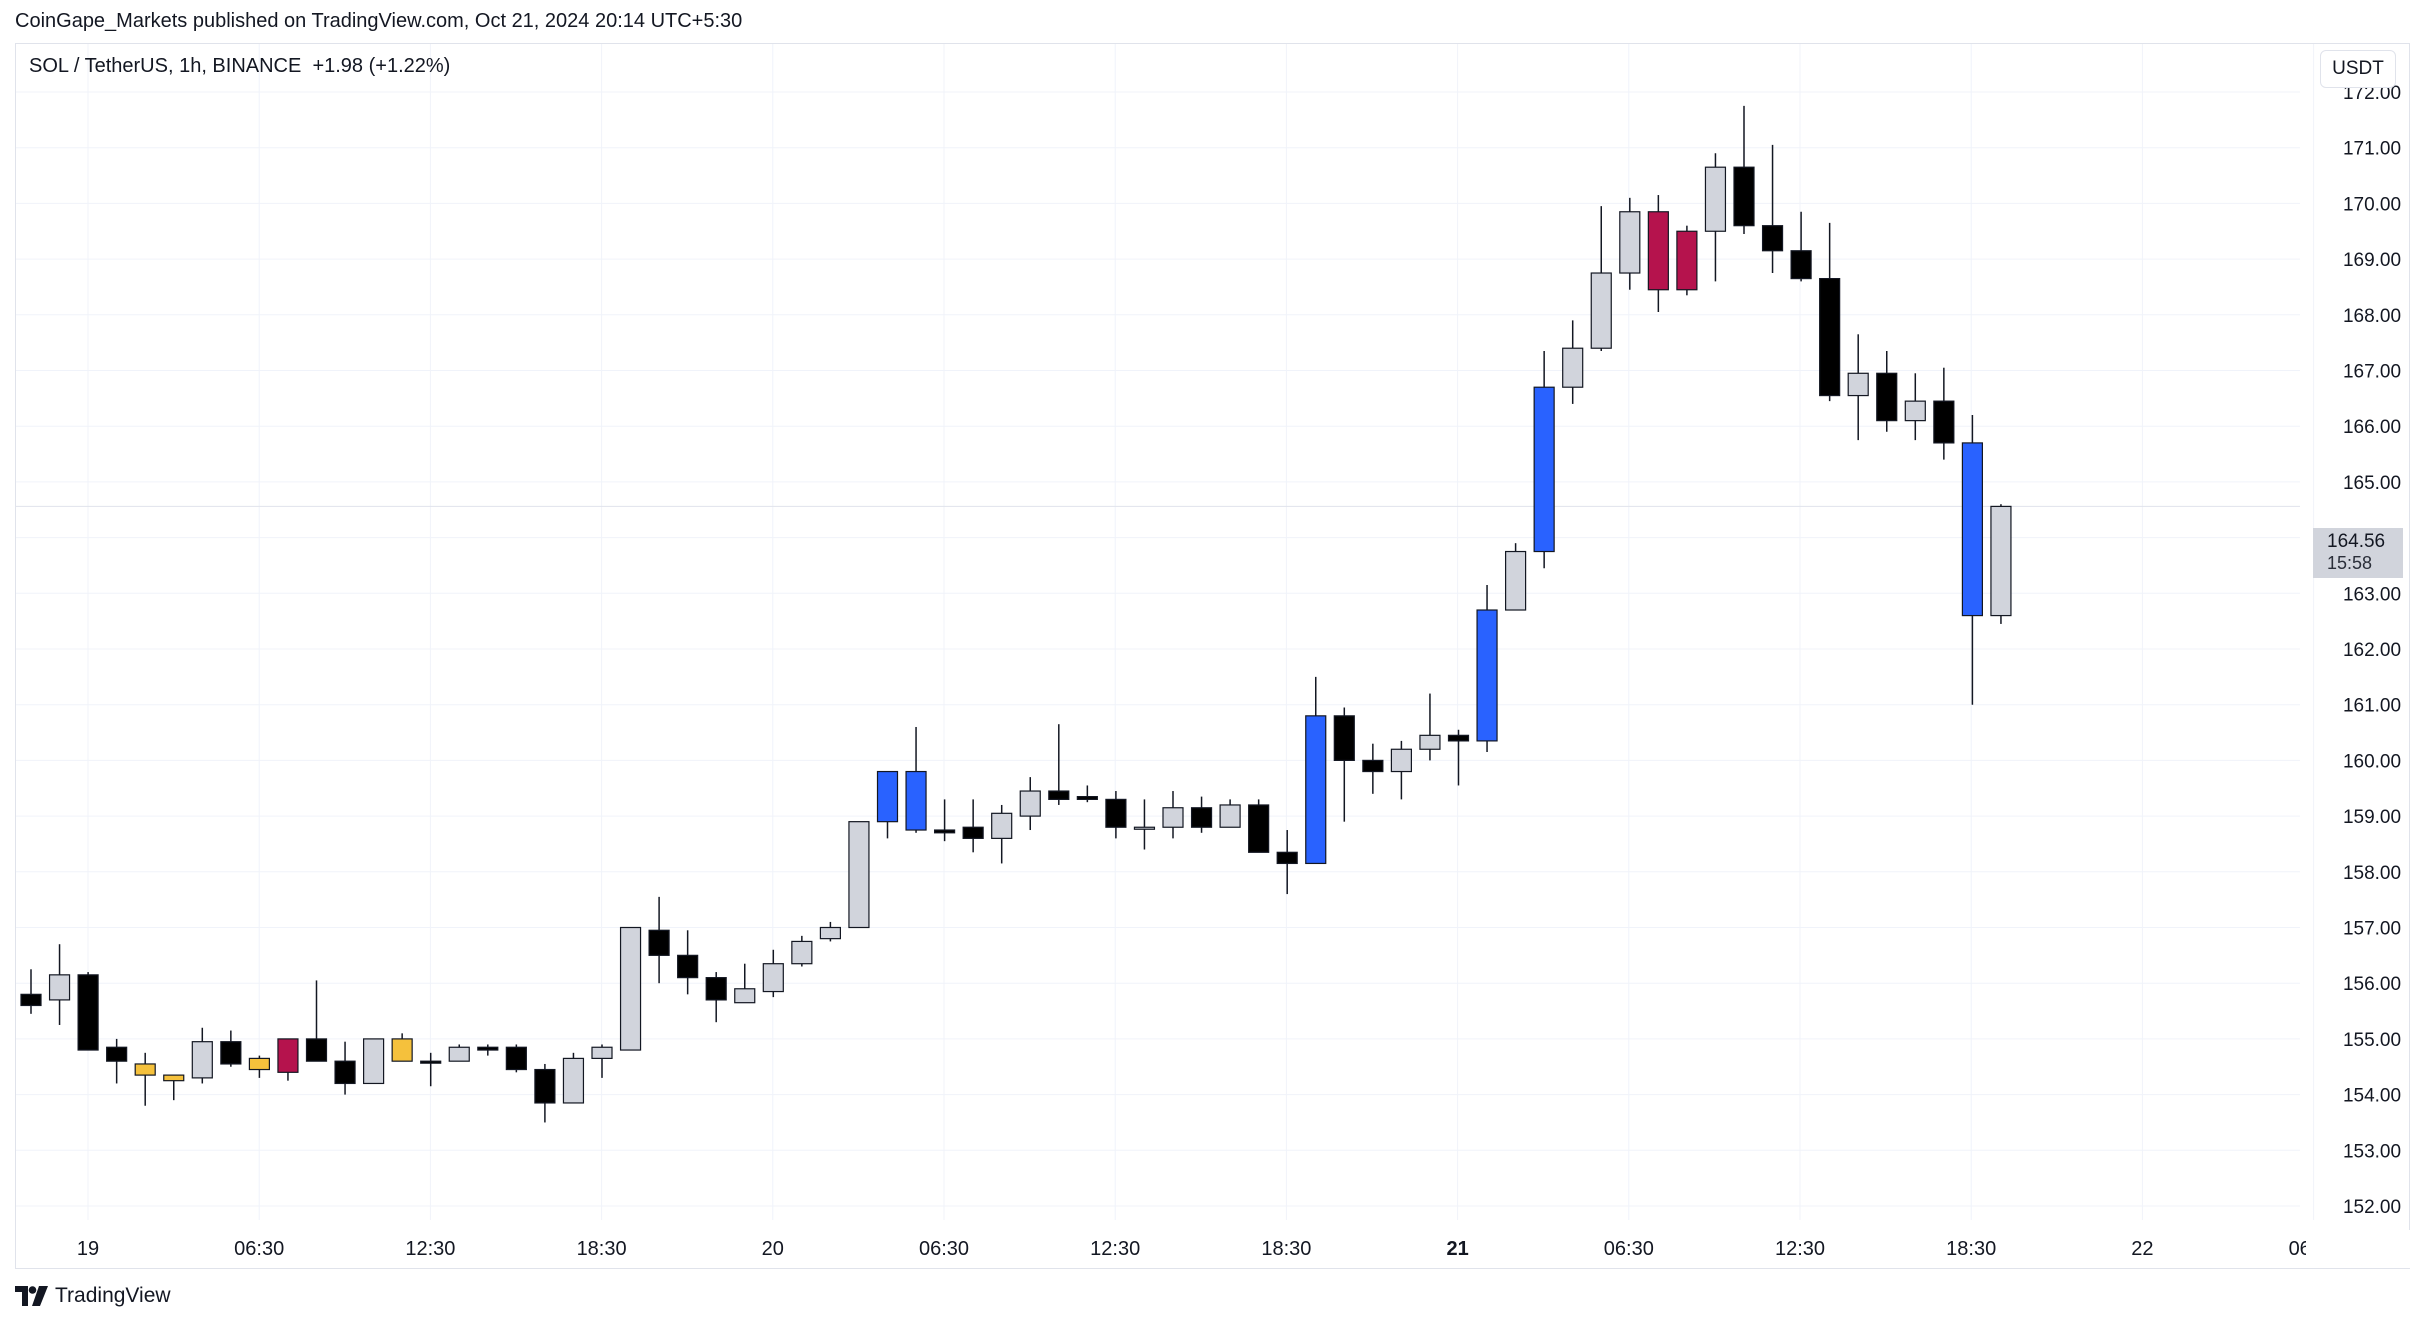 This screenshot has width=2424, height=1325. Describe the element at coordinates (2372, 594) in the screenshot. I see `y-tick-label: 163.00` at that location.